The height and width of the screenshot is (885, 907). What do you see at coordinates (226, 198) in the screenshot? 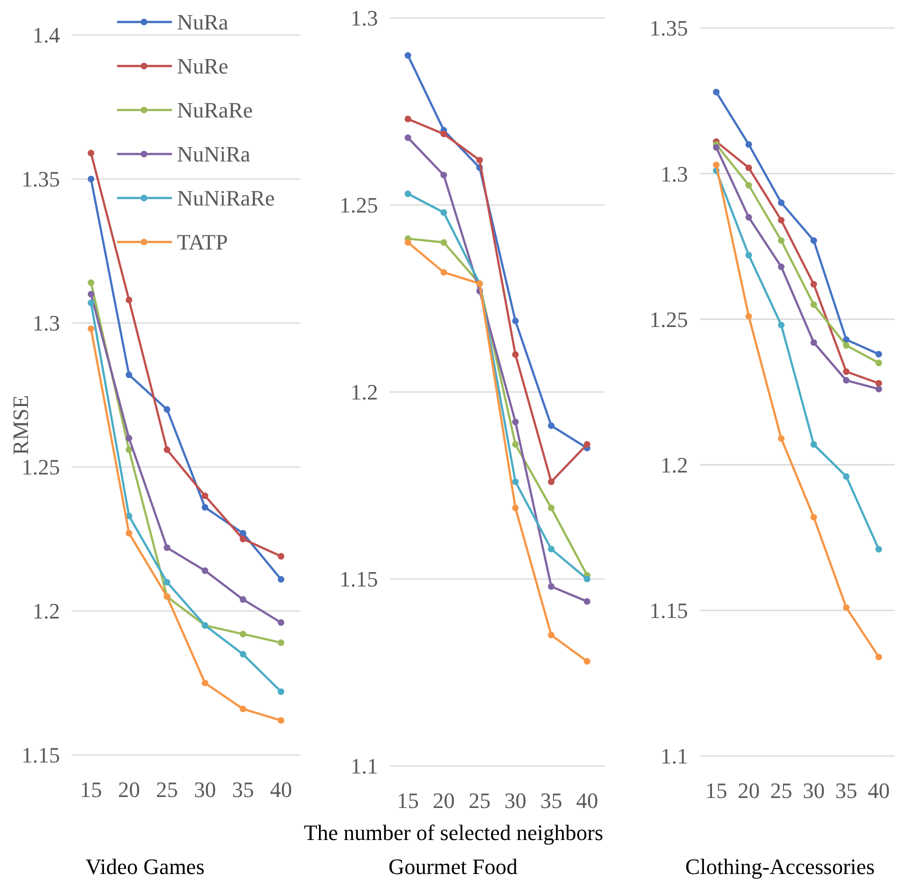
I see `legend-label: NuNiRaRe` at bounding box center [226, 198].